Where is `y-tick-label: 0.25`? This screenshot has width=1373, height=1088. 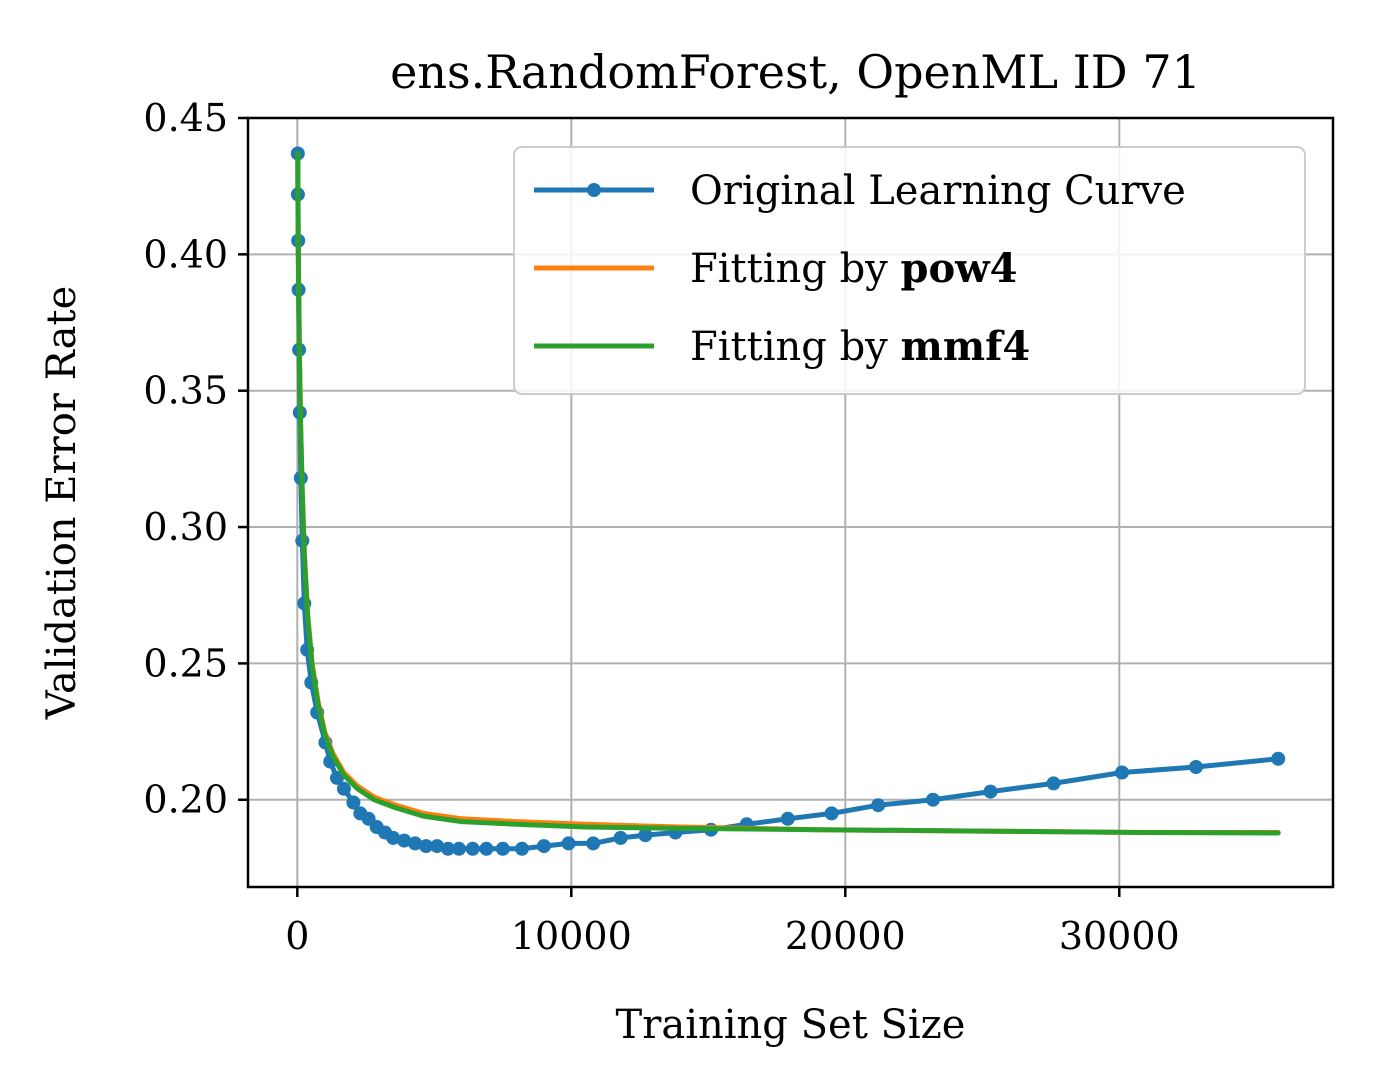
y-tick-label: 0.25 is located at coordinates (185, 663).